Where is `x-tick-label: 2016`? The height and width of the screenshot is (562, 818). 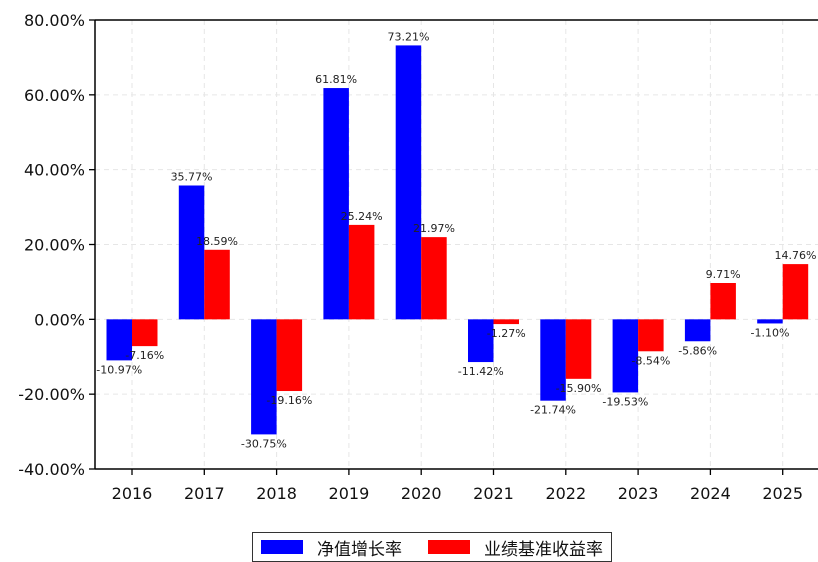
x-tick-label: 2016 is located at coordinates (132, 493).